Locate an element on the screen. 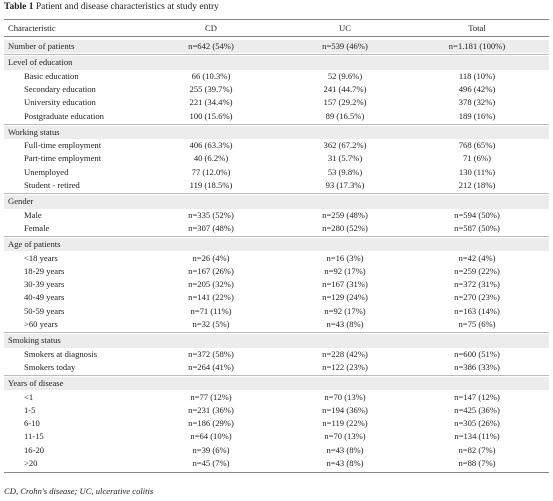 The height and width of the screenshot is (501, 553). table-row: Unemployed 77 (12.0%) 53 (9.8%) 130 (11%) is located at coordinates (276, 172).